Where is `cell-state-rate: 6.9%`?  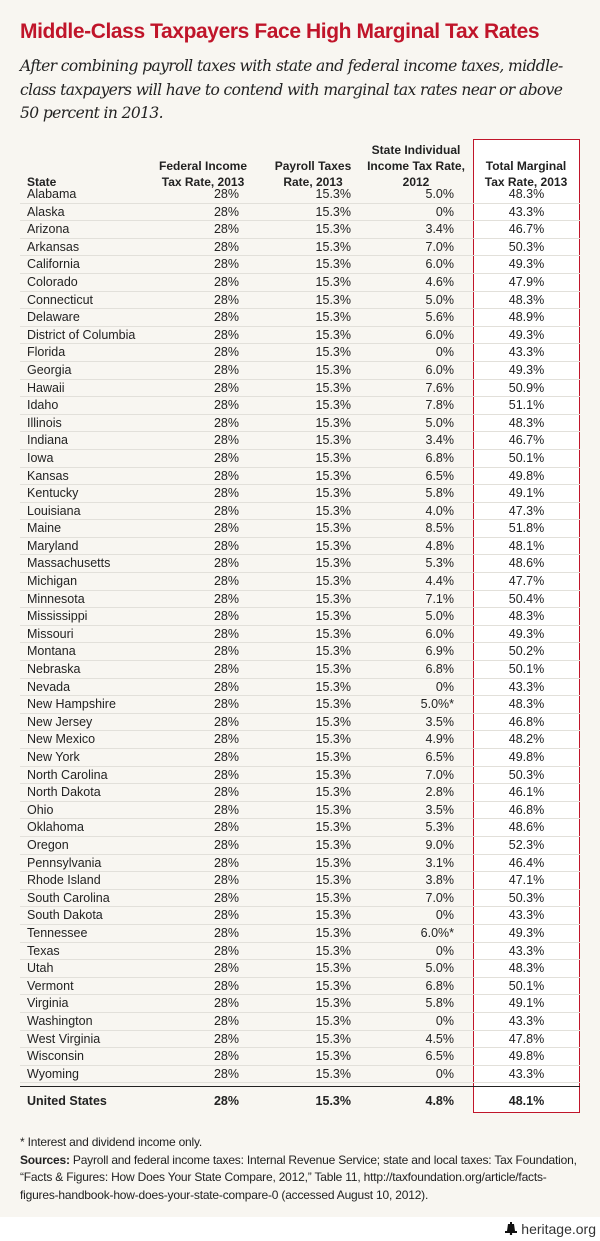
cell-state-rate: 6.9% is located at coordinates (440, 651).